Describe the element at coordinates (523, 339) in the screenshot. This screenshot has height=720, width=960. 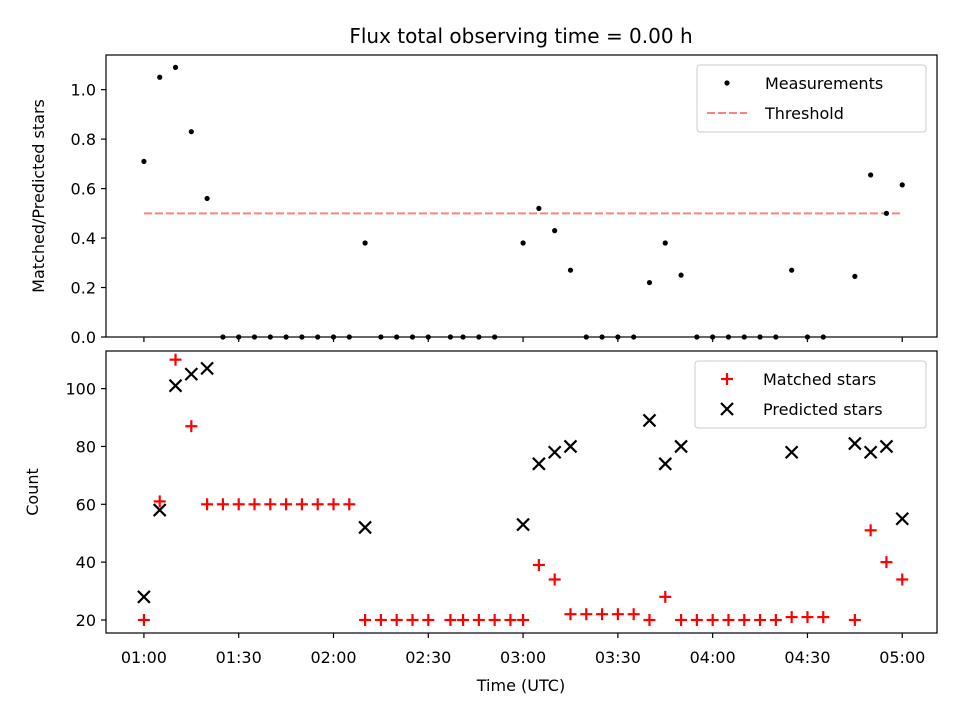
I see `top-x-ticks` at that location.